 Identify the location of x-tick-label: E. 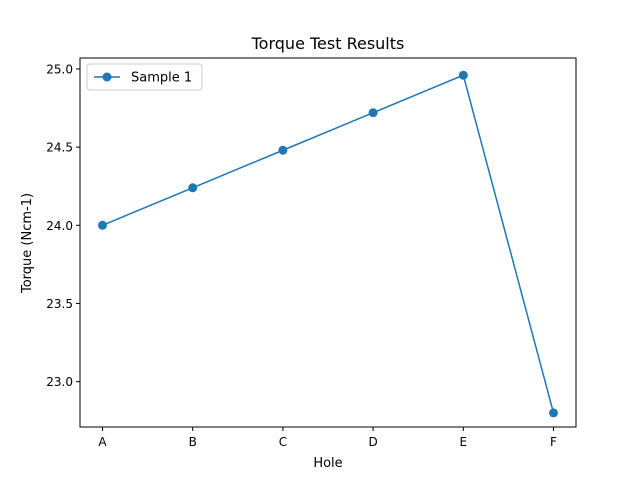
(464, 442).